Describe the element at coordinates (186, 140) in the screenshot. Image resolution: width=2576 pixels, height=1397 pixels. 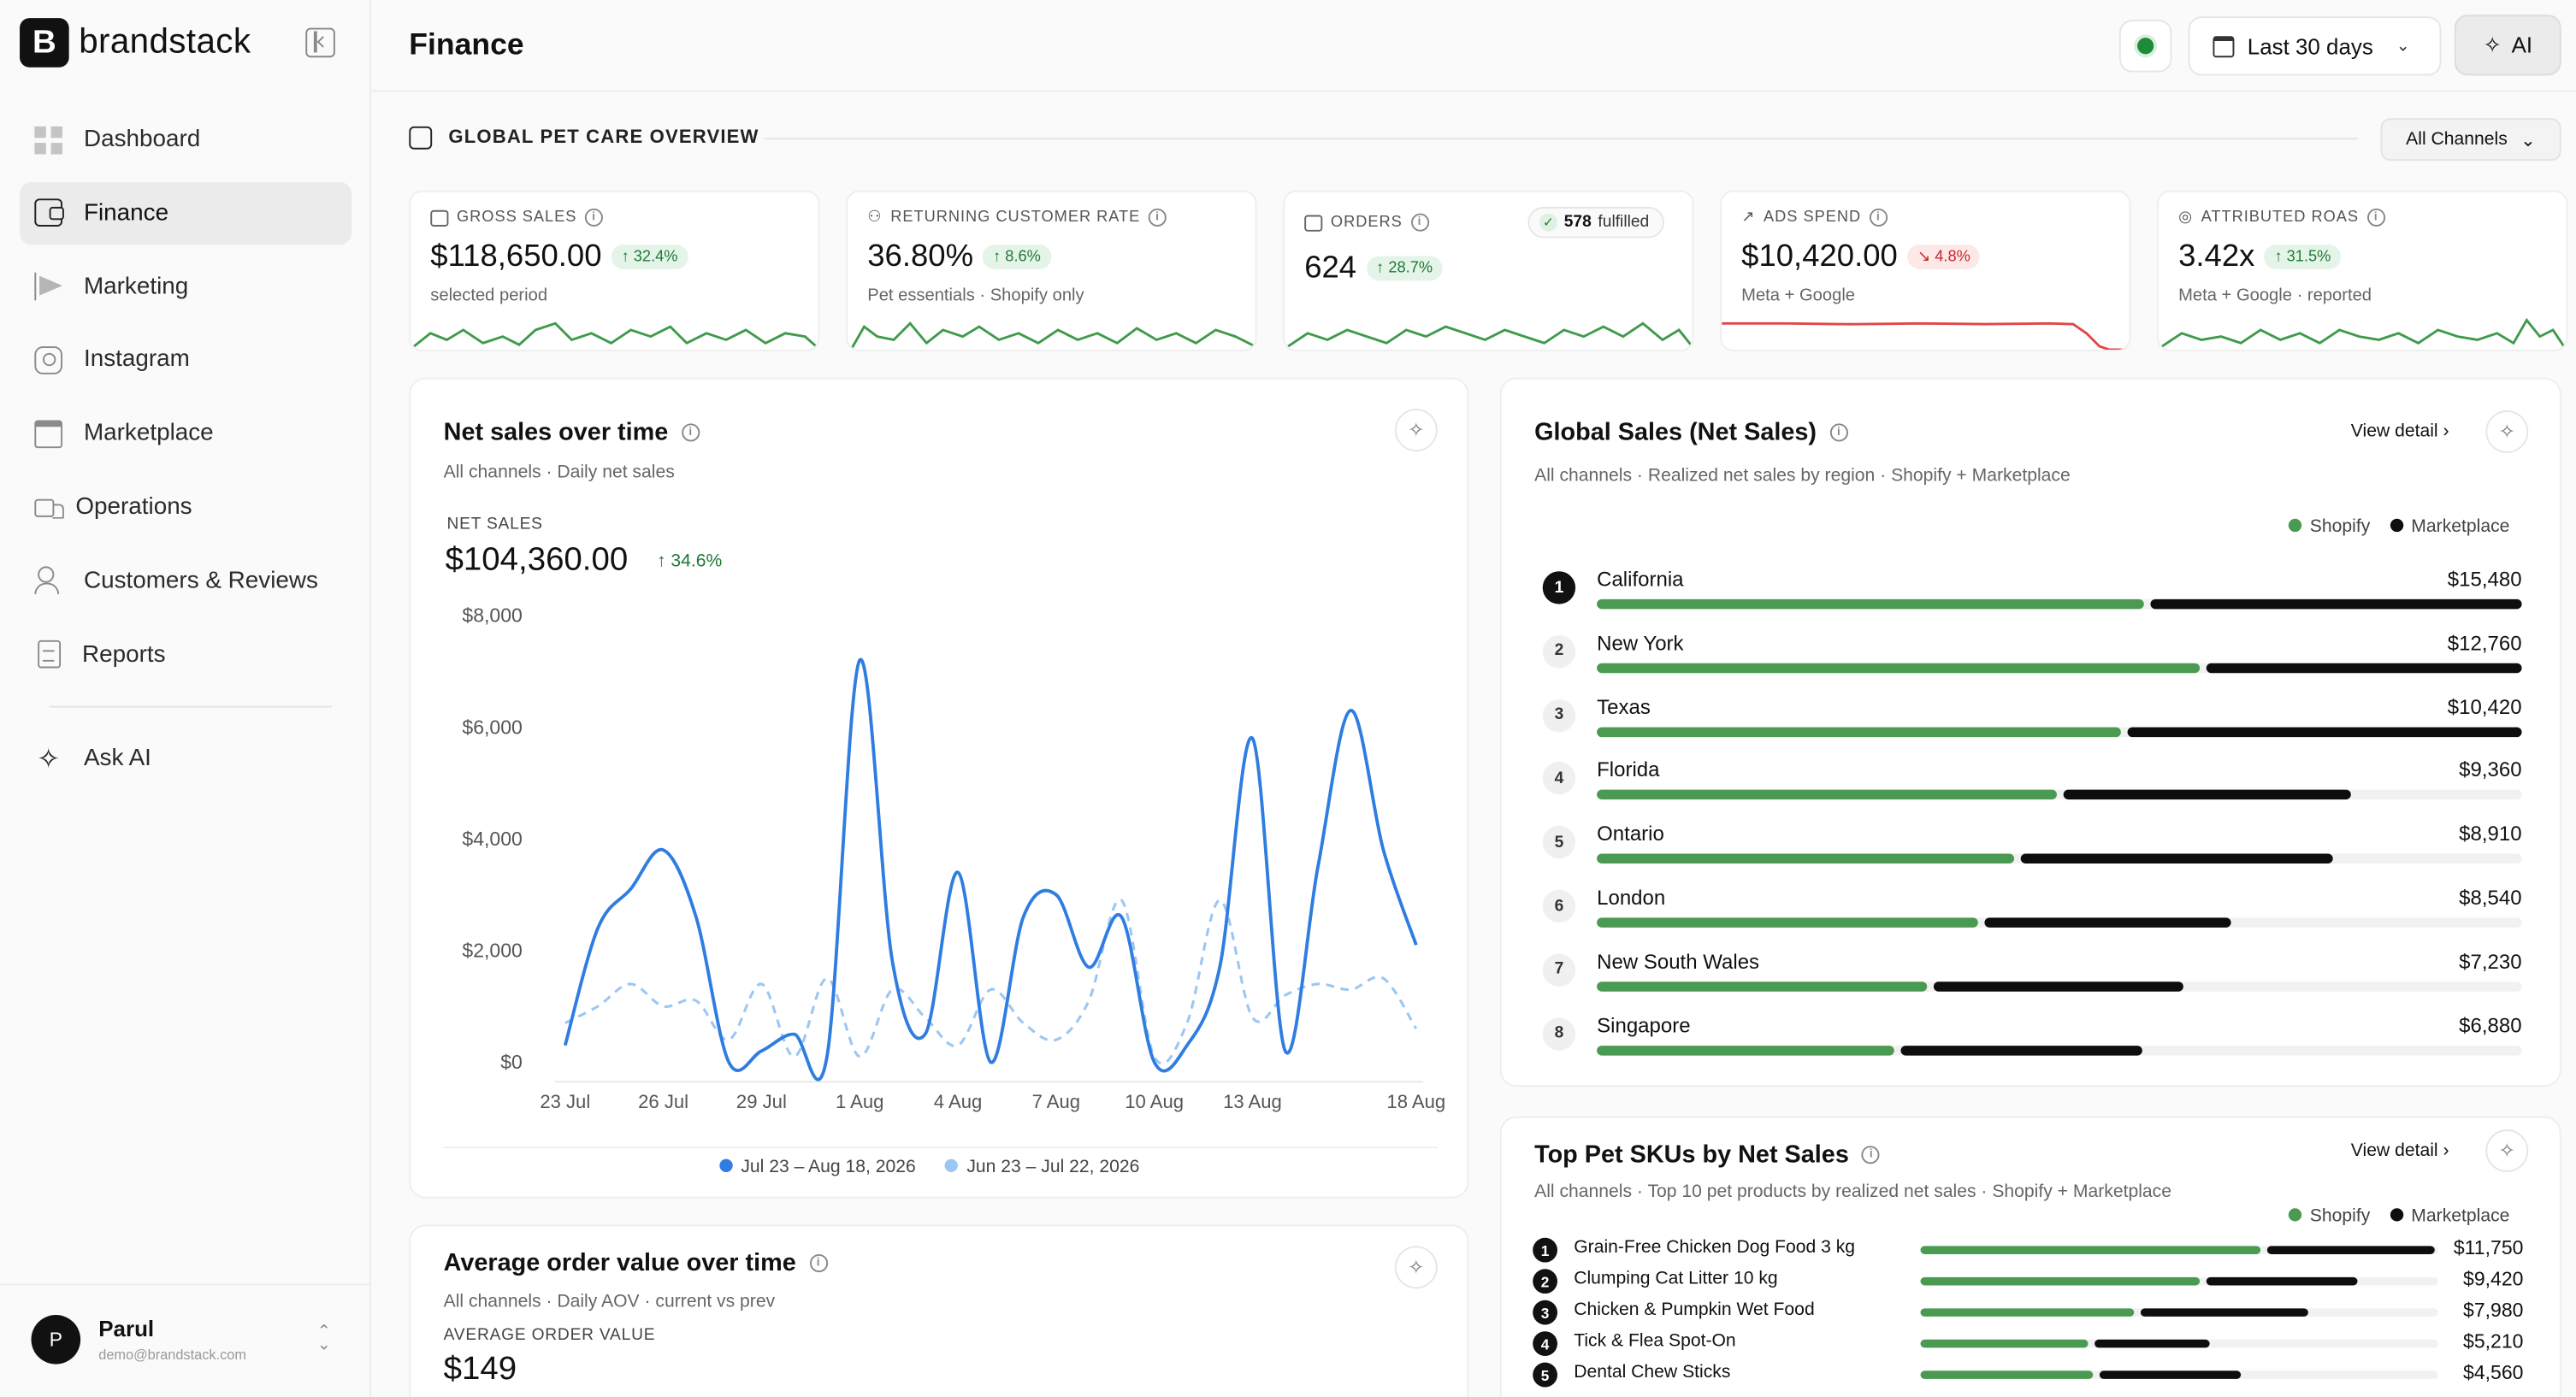
I see `sidebar-item-dashboard: Dashboard` at that location.